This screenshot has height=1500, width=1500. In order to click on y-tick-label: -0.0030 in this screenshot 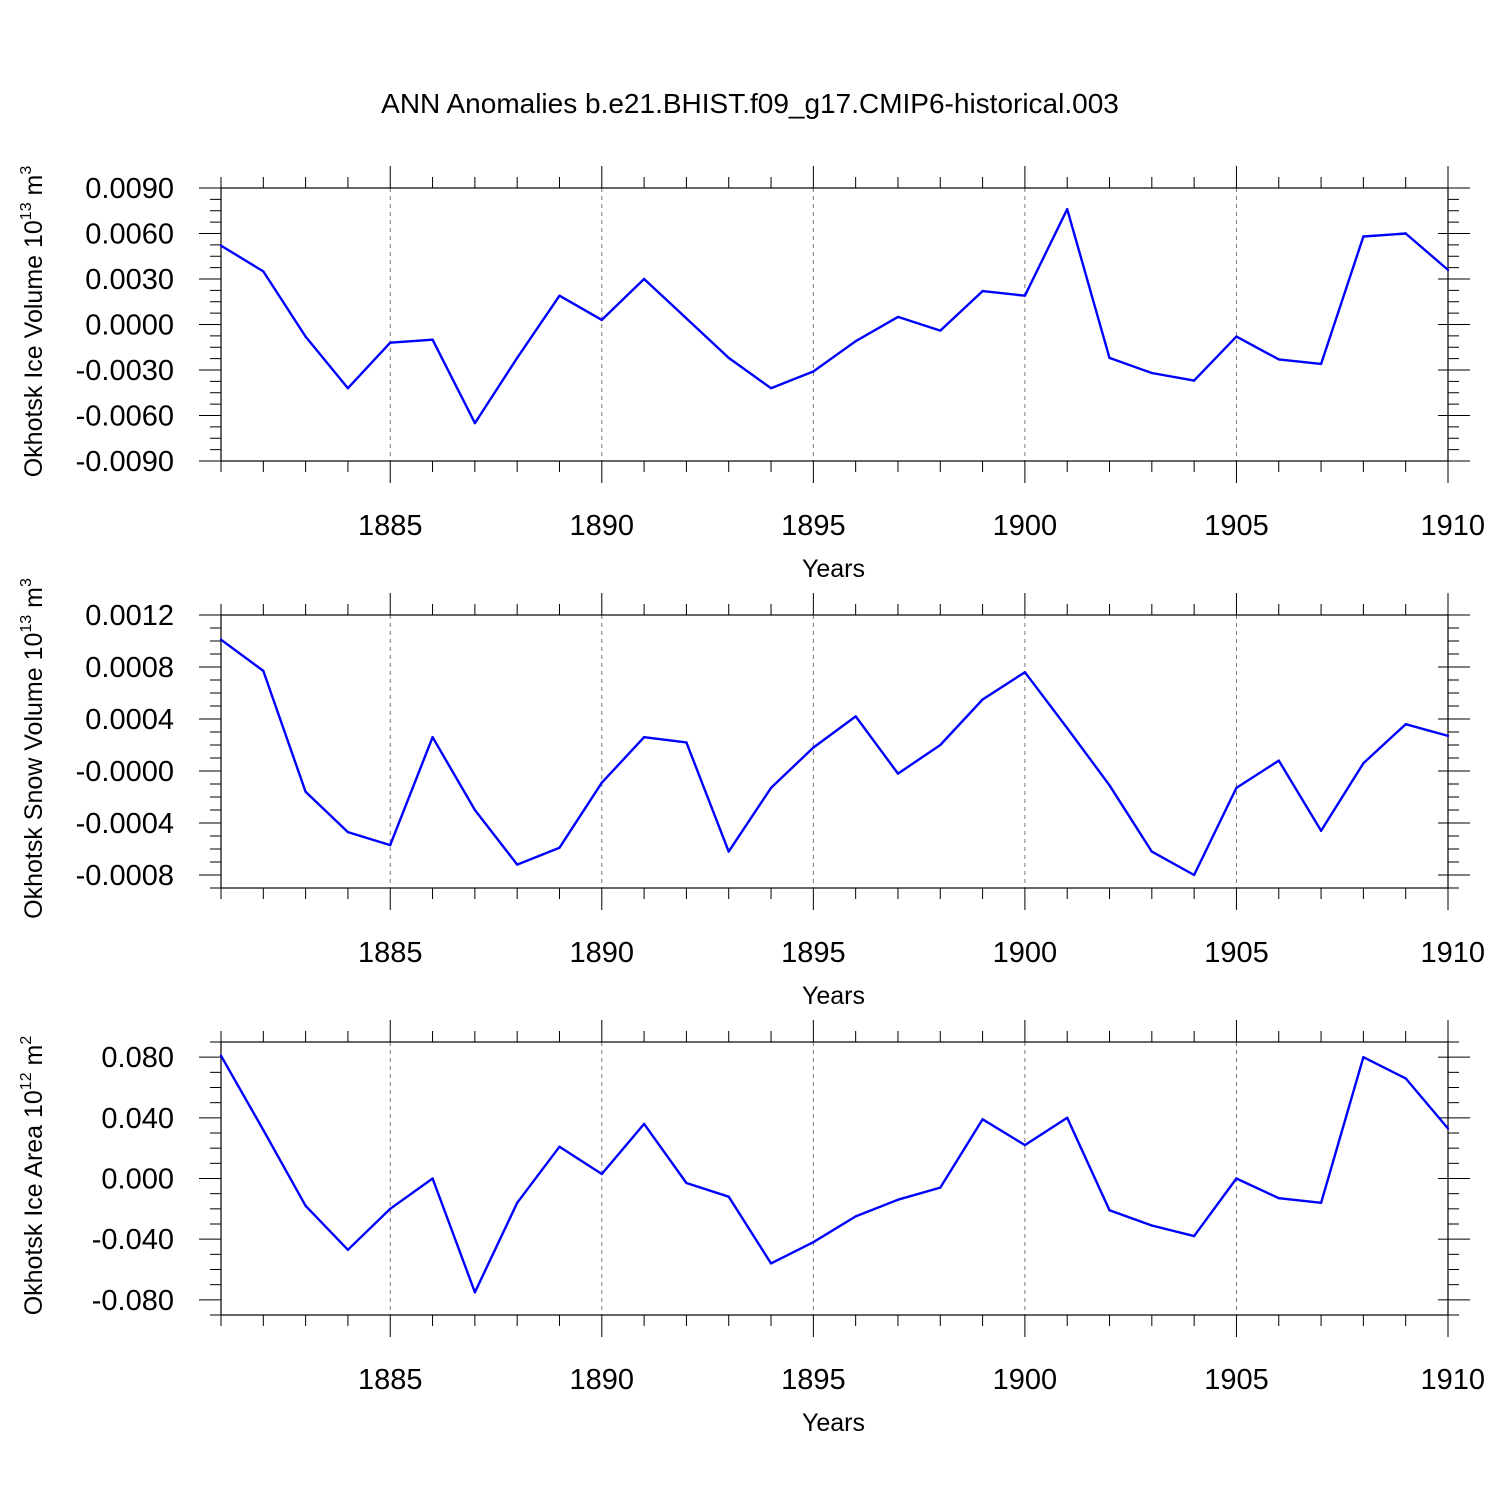, I will do `click(125, 371)`.